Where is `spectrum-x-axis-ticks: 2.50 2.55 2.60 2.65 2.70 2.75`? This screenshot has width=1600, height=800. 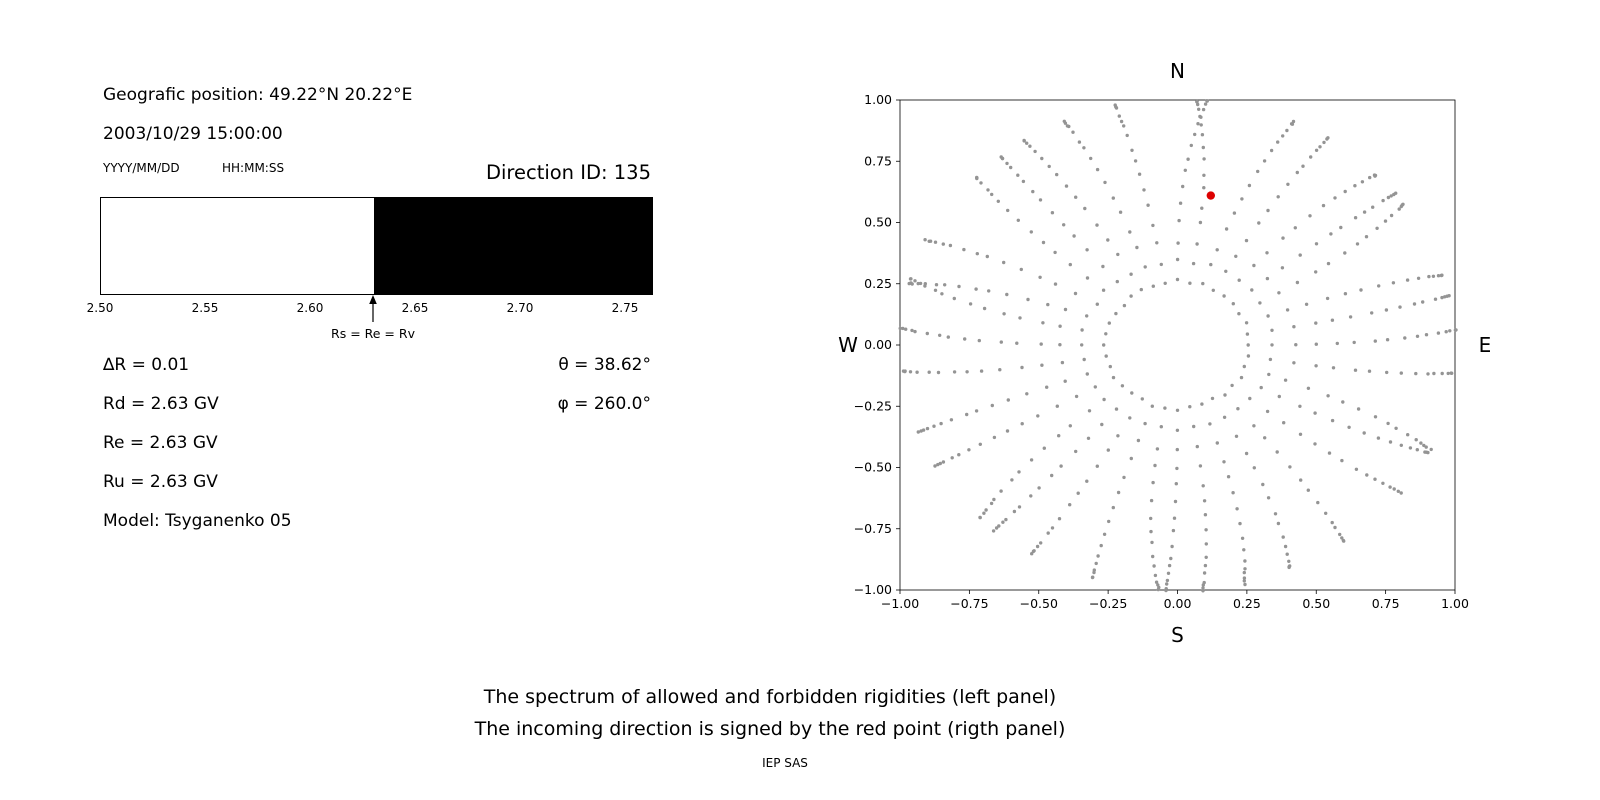 spectrum-x-axis-ticks: 2.50 2.55 2.60 2.65 2.70 2.75 is located at coordinates (369, 308).